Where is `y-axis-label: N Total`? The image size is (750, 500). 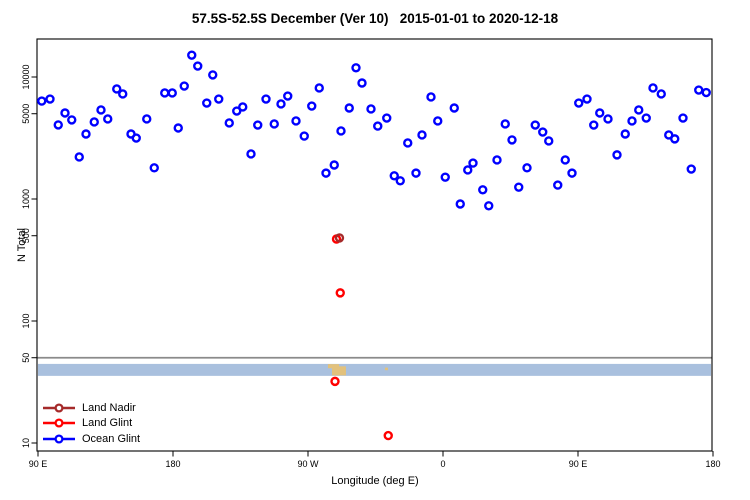 y-axis-label: N Total is located at coordinates (22, 245).